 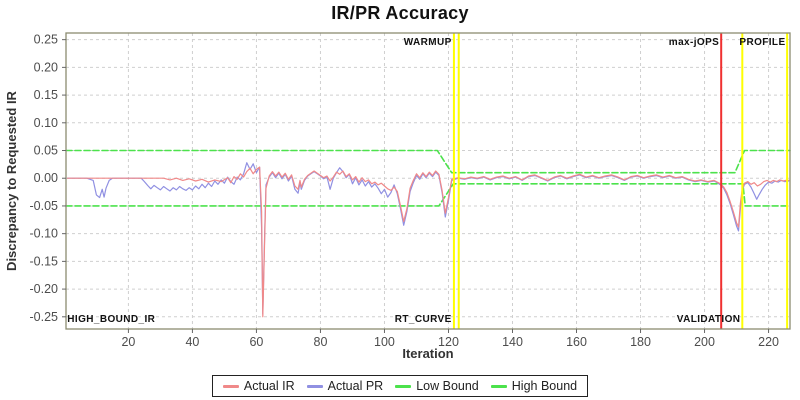 I want to click on y-tick-label: -0.05, so click(x=44, y=206).